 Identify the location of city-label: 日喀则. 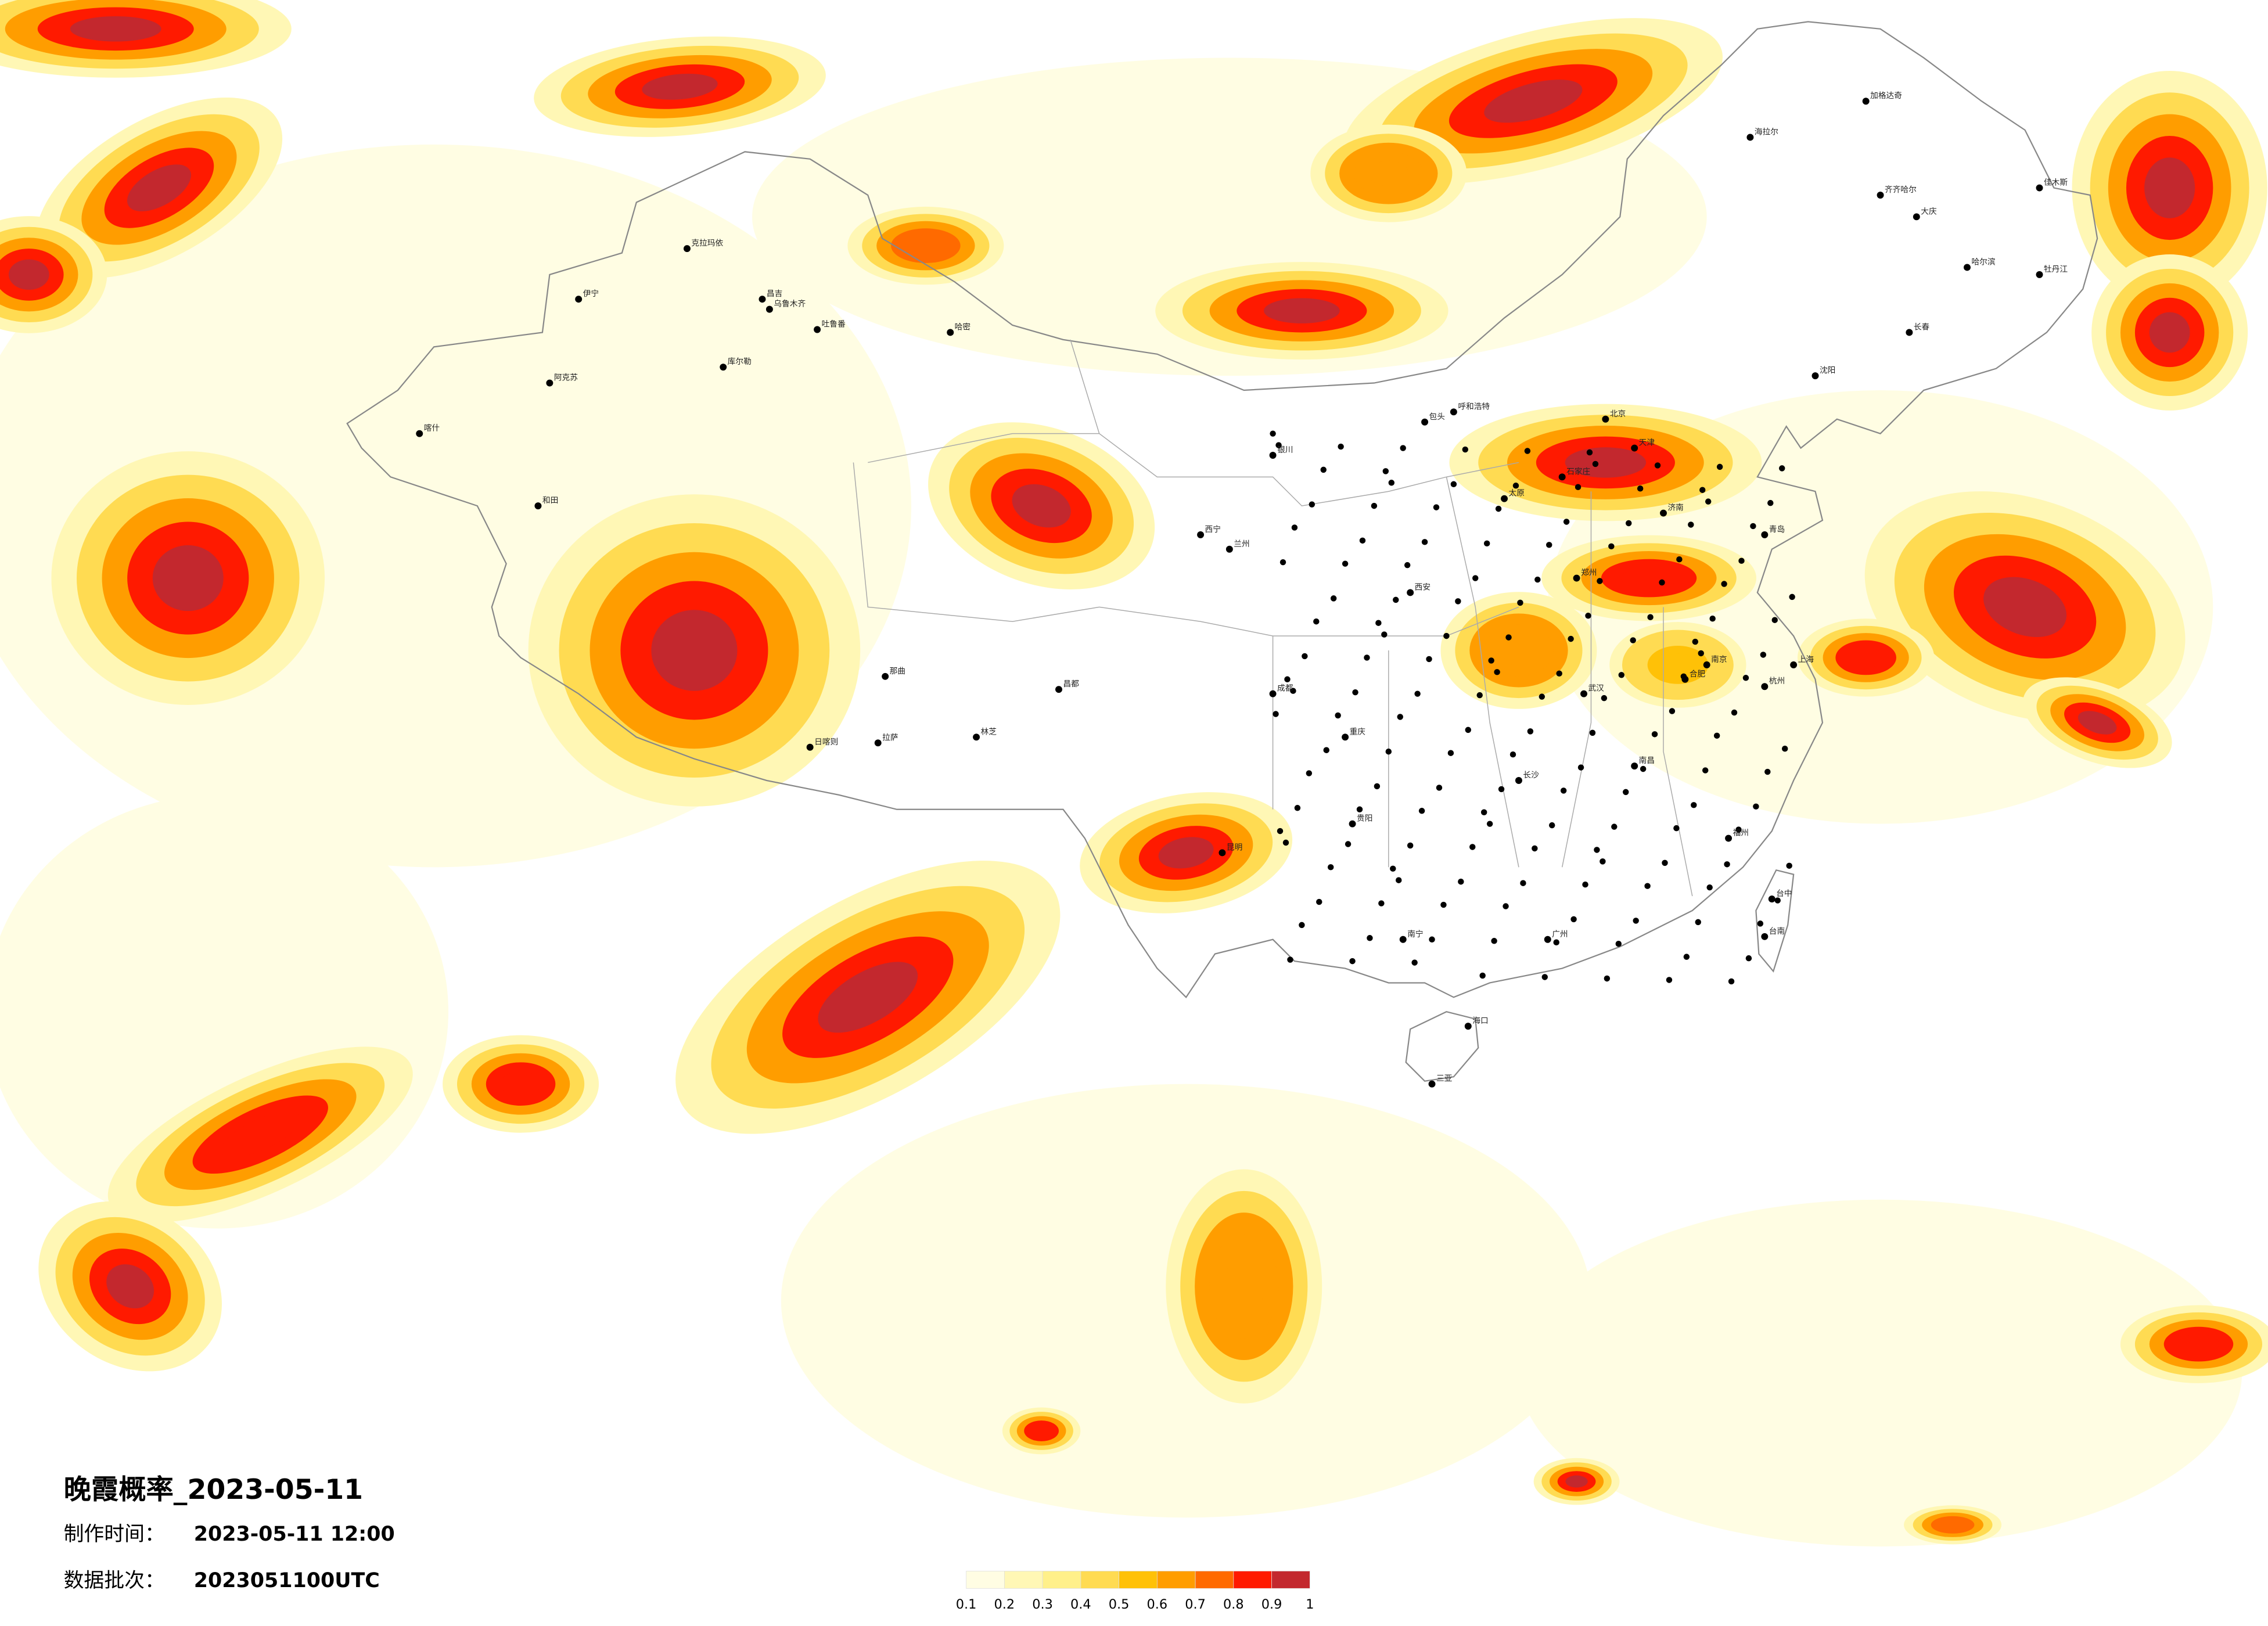
(826, 742).